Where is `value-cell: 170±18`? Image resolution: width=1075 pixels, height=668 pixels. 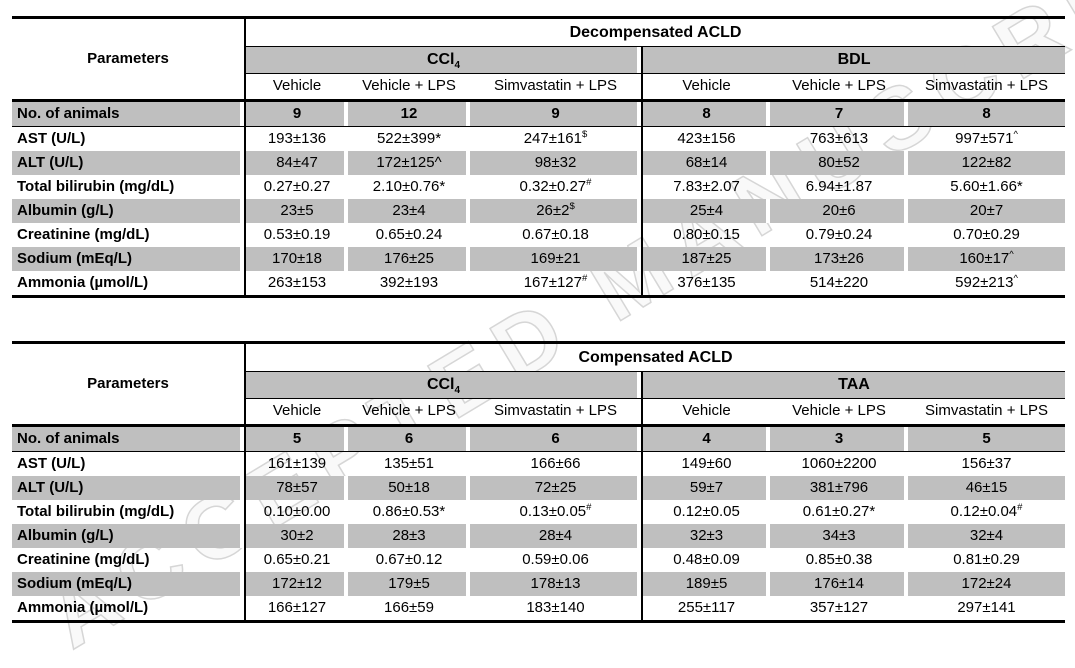 value-cell: 170±18 is located at coordinates (296, 259).